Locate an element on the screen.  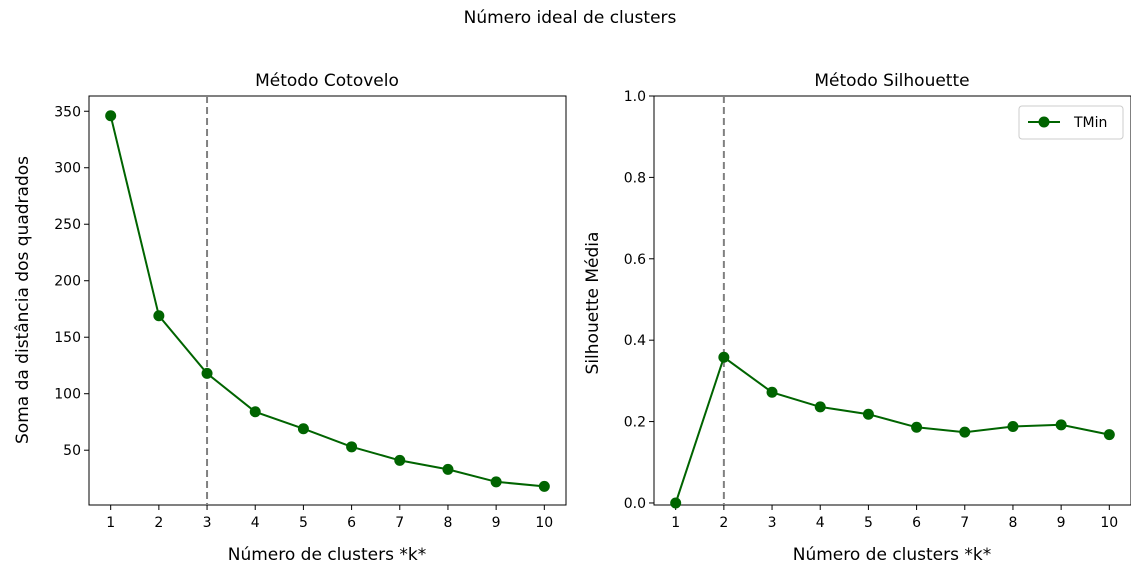
elbow-chart-x-tick-label: 5 is located at coordinates (303, 523).